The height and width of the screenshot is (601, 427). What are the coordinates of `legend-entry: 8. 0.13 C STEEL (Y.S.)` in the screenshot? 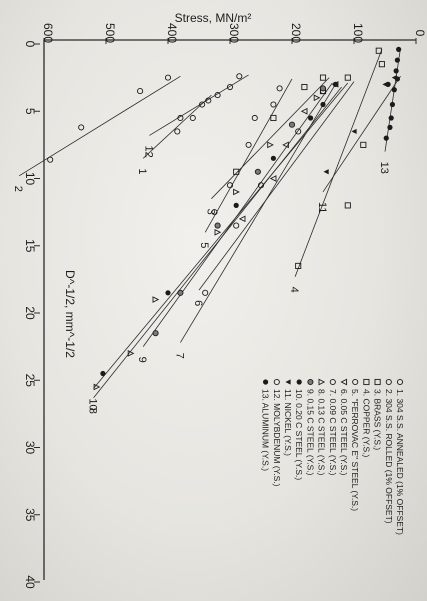 It's located at (322, 432).